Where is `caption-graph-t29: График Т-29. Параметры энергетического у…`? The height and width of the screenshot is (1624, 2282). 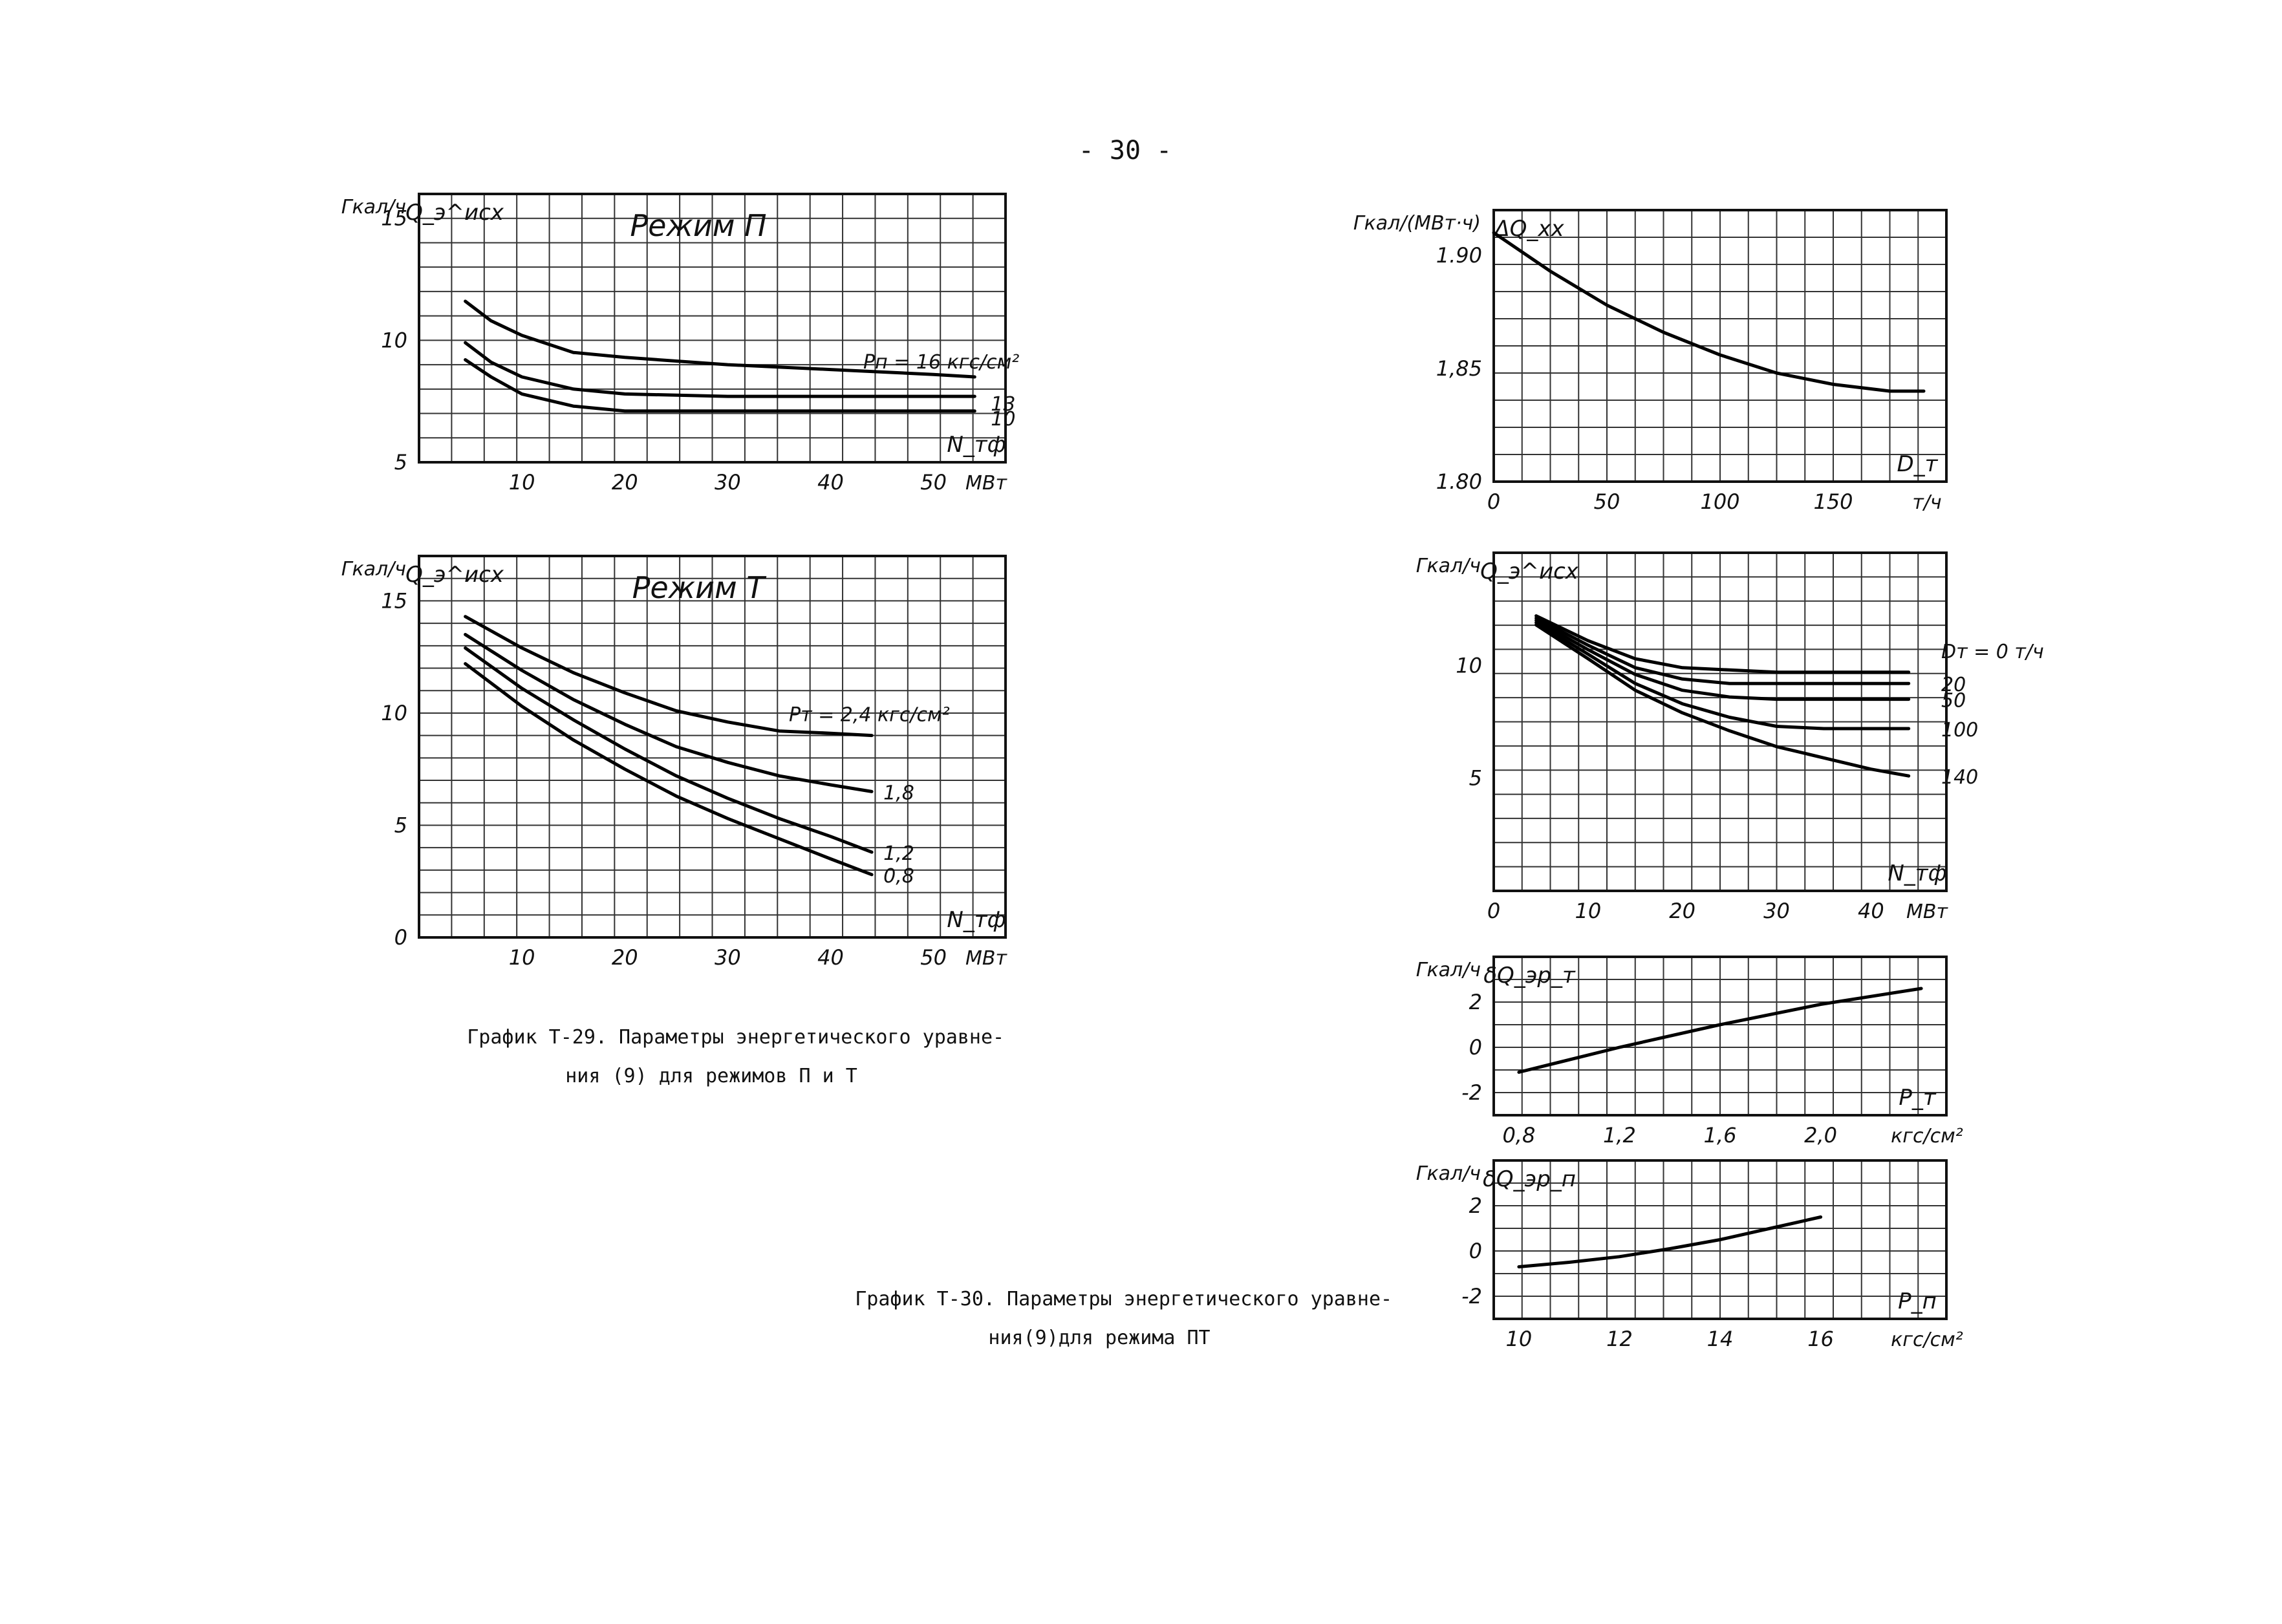 caption-graph-t29: График Т-29. Параметры энергетического у… is located at coordinates (712, 1067).